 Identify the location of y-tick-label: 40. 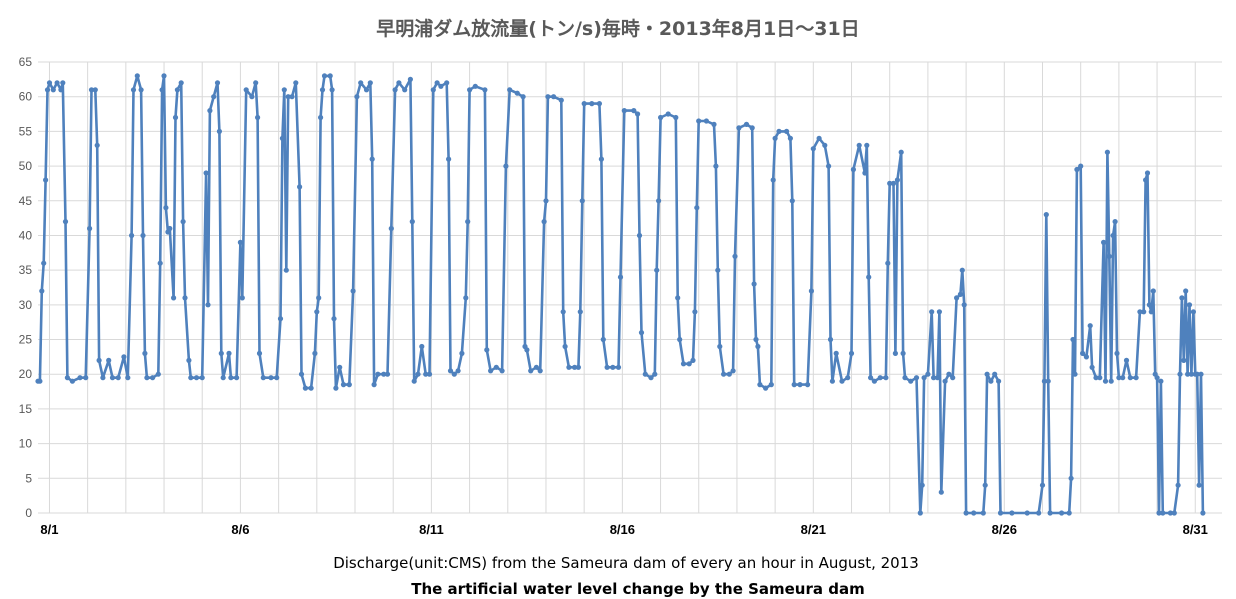
(26, 235).